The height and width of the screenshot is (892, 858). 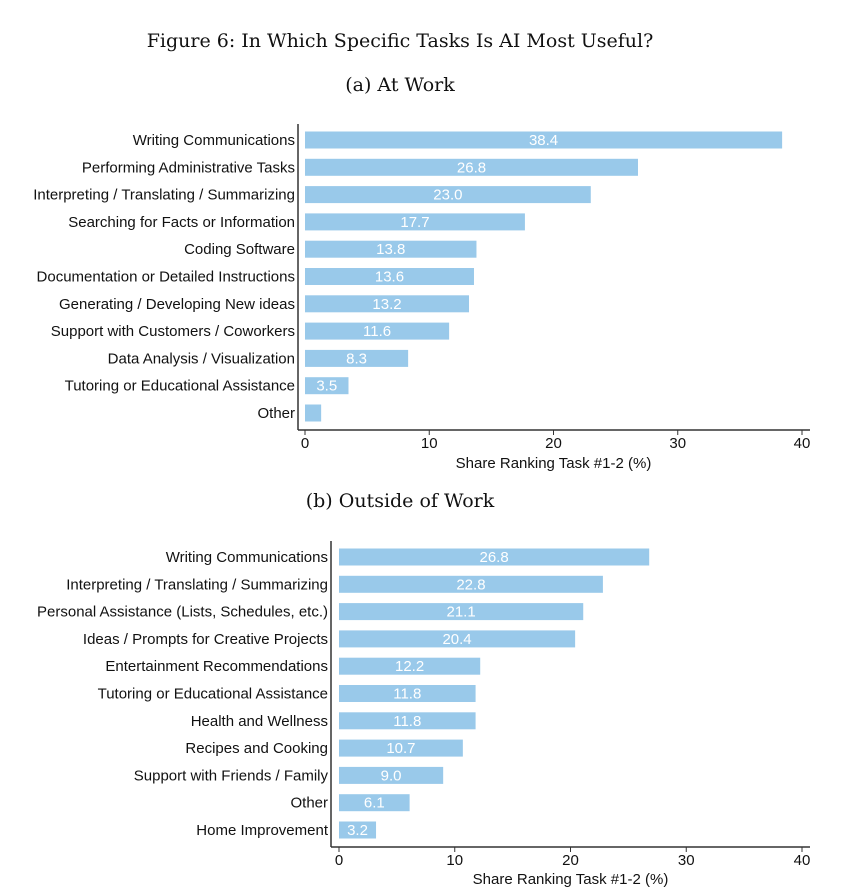 I want to click on panel-subtitle: (a) At Work, so click(x=400, y=85).